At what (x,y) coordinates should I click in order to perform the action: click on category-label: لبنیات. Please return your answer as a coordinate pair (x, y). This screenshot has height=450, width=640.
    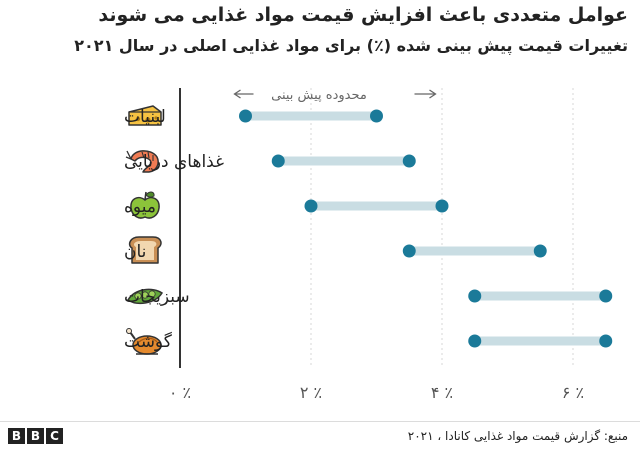
    Looking at the image, I should click on (145, 117).